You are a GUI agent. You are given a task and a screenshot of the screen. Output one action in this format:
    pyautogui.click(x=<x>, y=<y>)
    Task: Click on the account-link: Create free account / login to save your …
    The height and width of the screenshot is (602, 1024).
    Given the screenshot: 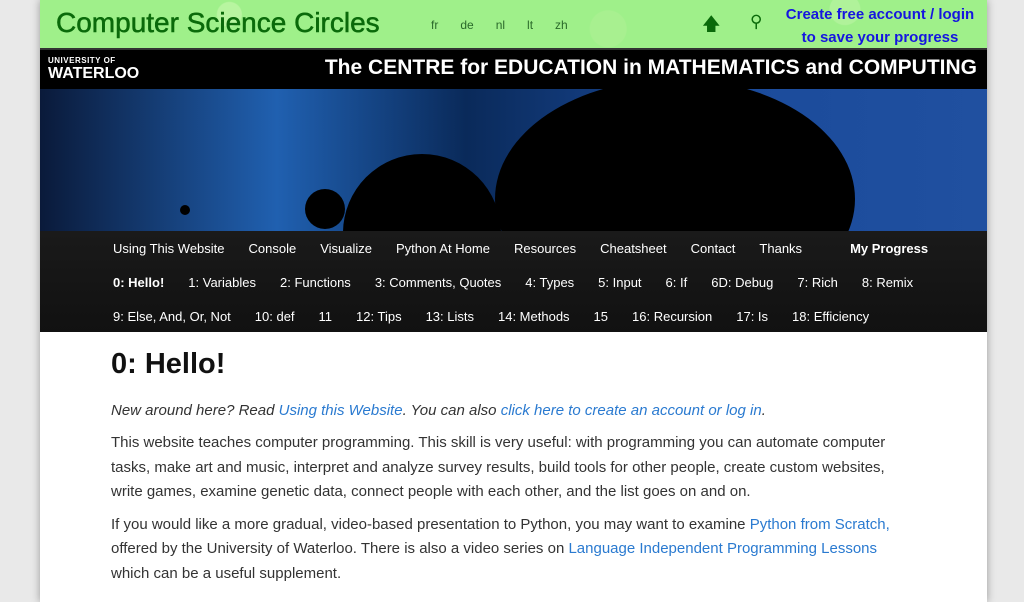 What is the action you would take?
    pyautogui.click(x=880, y=26)
    